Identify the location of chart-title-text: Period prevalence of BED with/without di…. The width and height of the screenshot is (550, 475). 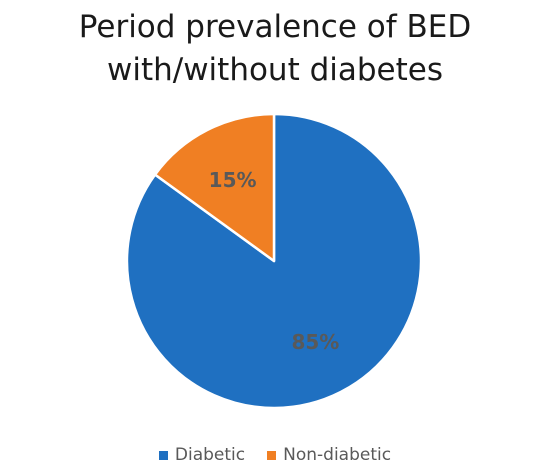
(275, 48).